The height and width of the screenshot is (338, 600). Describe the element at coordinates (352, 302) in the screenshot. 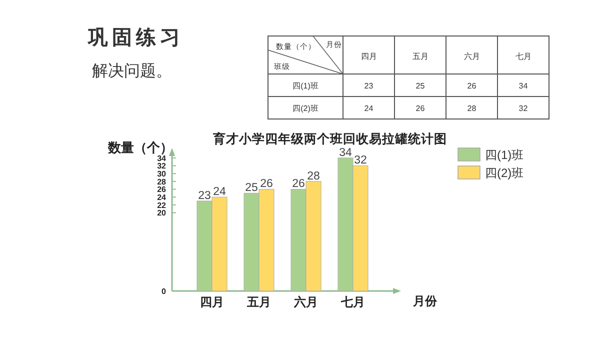

I see `x-tick-label: 七月` at that location.